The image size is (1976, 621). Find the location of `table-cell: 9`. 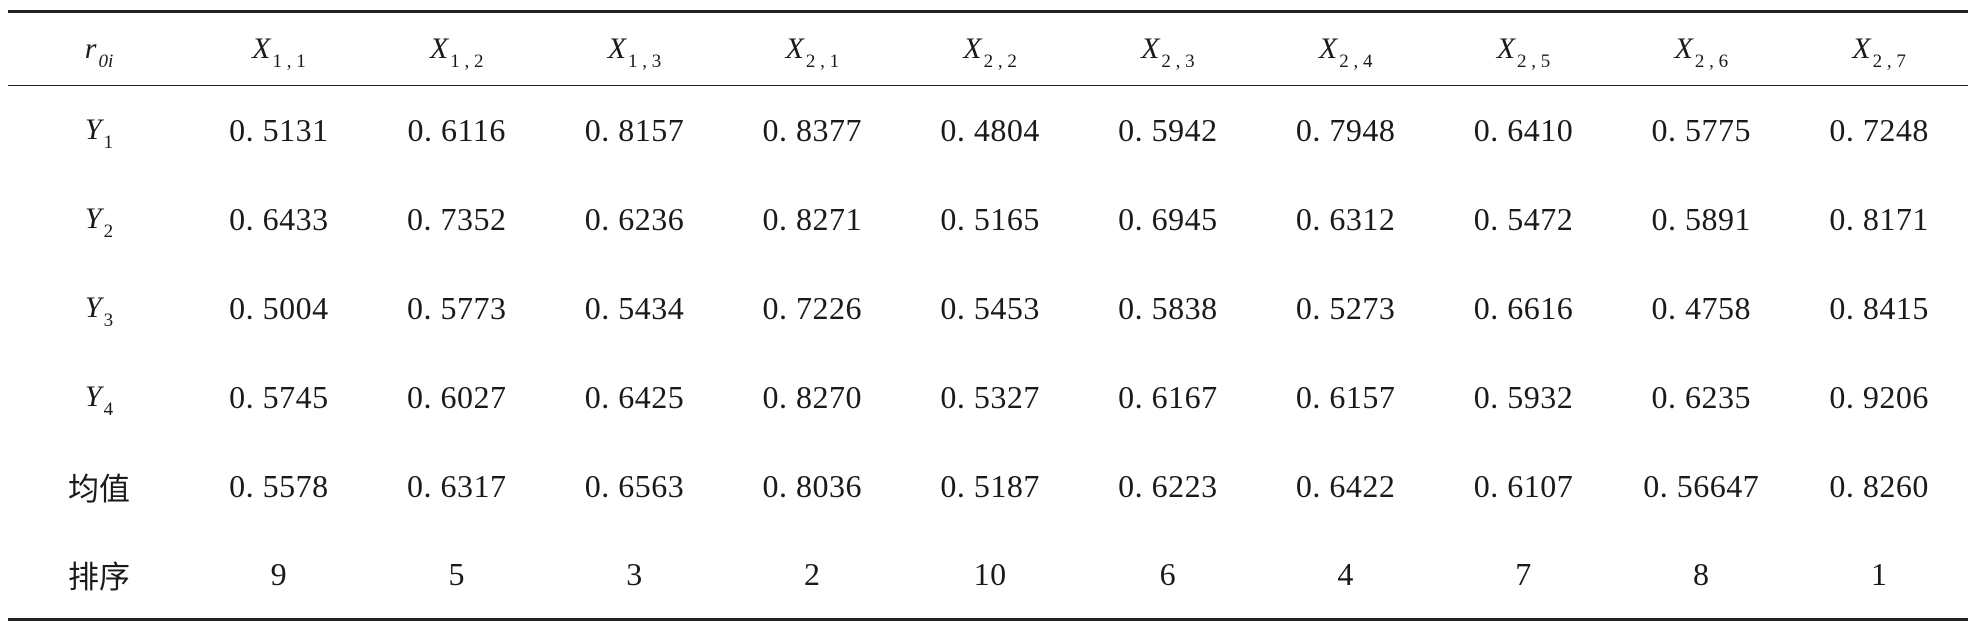

table-cell: 9 is located at coordinates (279, 573).